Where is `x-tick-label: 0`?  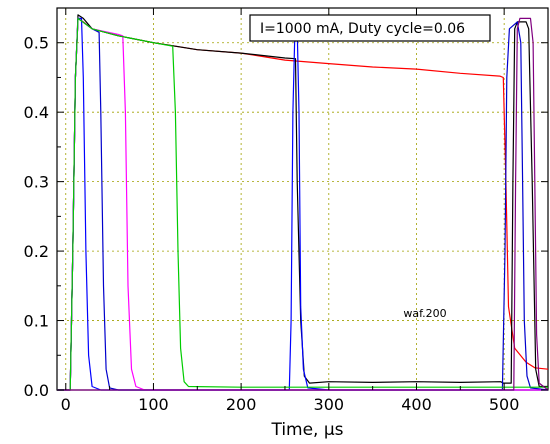
x-tick-label: 0 is located at coordinates (66, 404).